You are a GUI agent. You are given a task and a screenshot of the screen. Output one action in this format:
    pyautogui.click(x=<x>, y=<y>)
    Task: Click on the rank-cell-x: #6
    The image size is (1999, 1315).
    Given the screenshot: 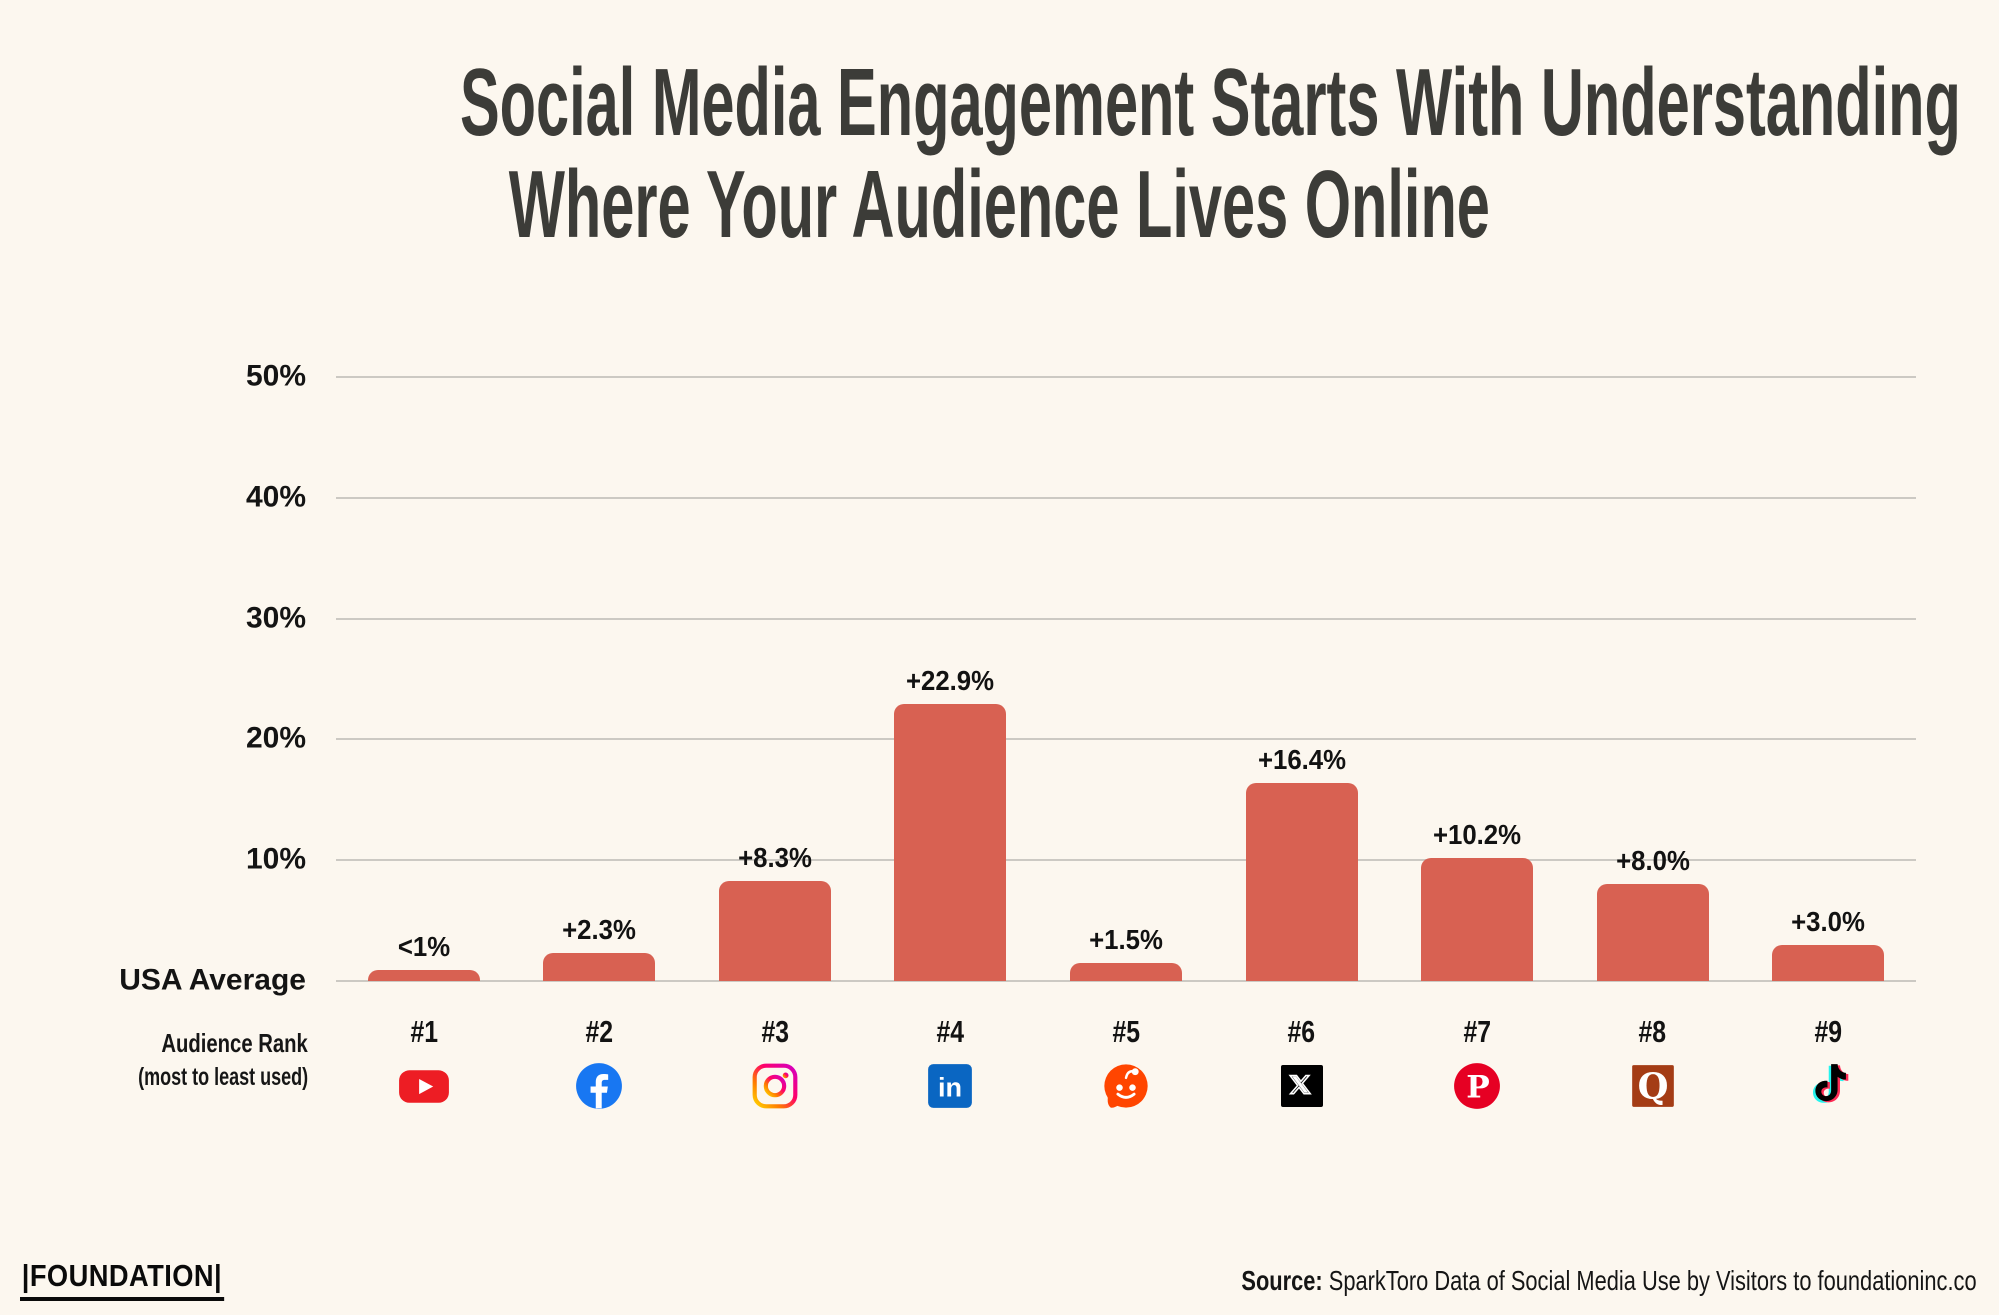 What is the action you would take?
    pyautogui.click(x=1302, y=1032)
    